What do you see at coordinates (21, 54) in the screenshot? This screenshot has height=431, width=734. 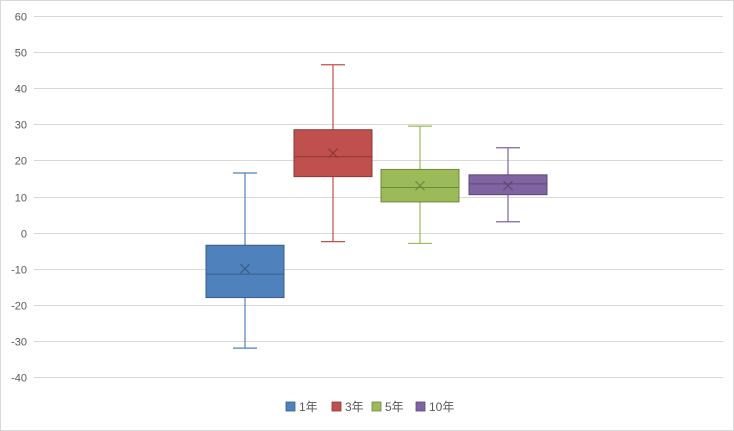 I see `y-tick-label: 50` at bounding box center [21, 54].